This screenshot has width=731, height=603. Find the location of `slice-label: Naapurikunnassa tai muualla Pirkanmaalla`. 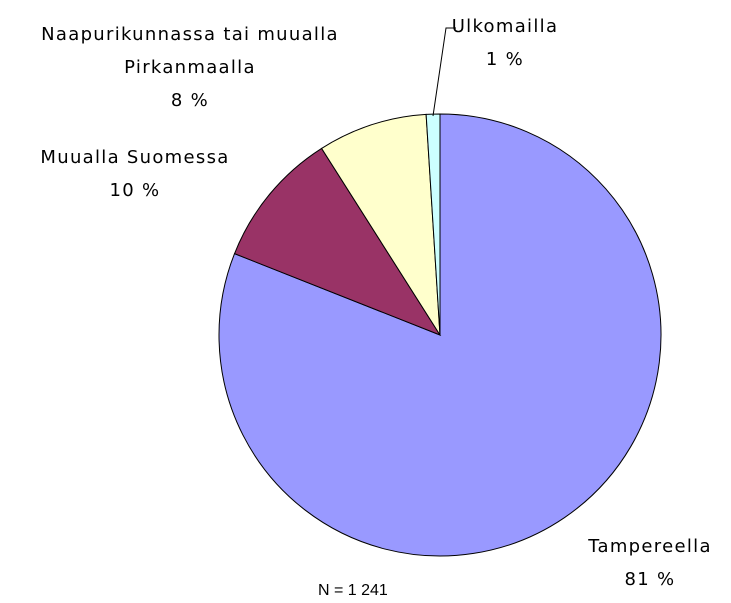

slice-label: Naapurikunnassa tai muualla Pirkanmaalla is located at coordinates (190, 51).